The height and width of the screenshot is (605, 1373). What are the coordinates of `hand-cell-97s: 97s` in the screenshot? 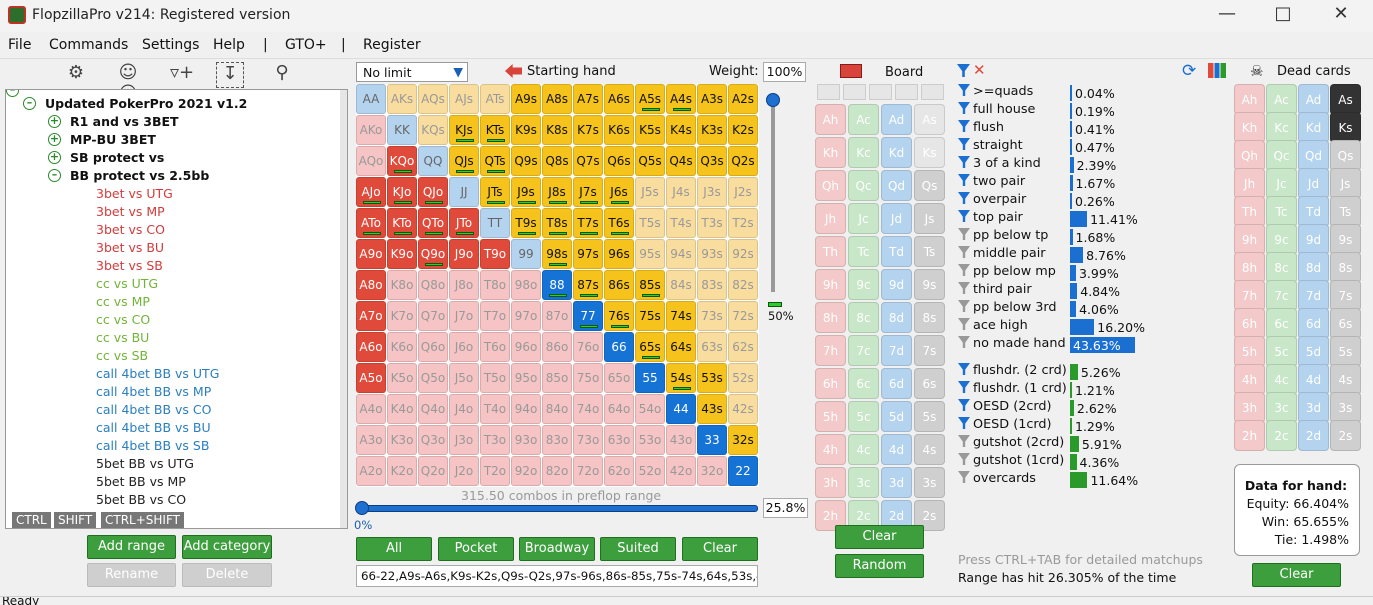 It's located at (588, 254).